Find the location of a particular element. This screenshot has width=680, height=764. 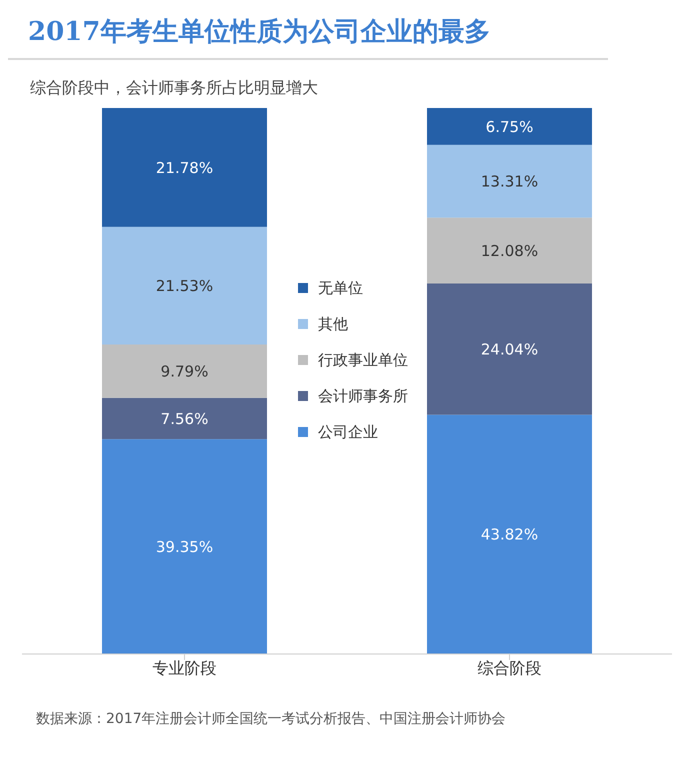

legend-label: 无单位 is located at coordinates (340, 288).